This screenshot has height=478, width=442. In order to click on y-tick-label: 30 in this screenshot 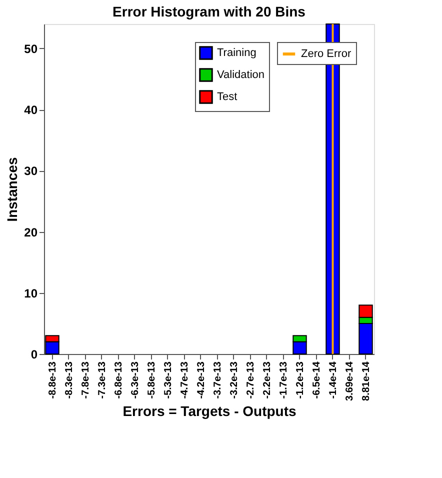, I will do `click(31, 171)`.